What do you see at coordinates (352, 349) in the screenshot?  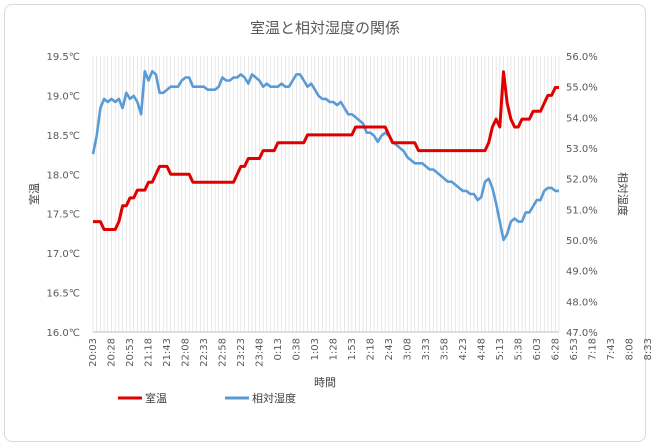 I see `x-tick-label: 1:53` at bounding box center [352, 349].